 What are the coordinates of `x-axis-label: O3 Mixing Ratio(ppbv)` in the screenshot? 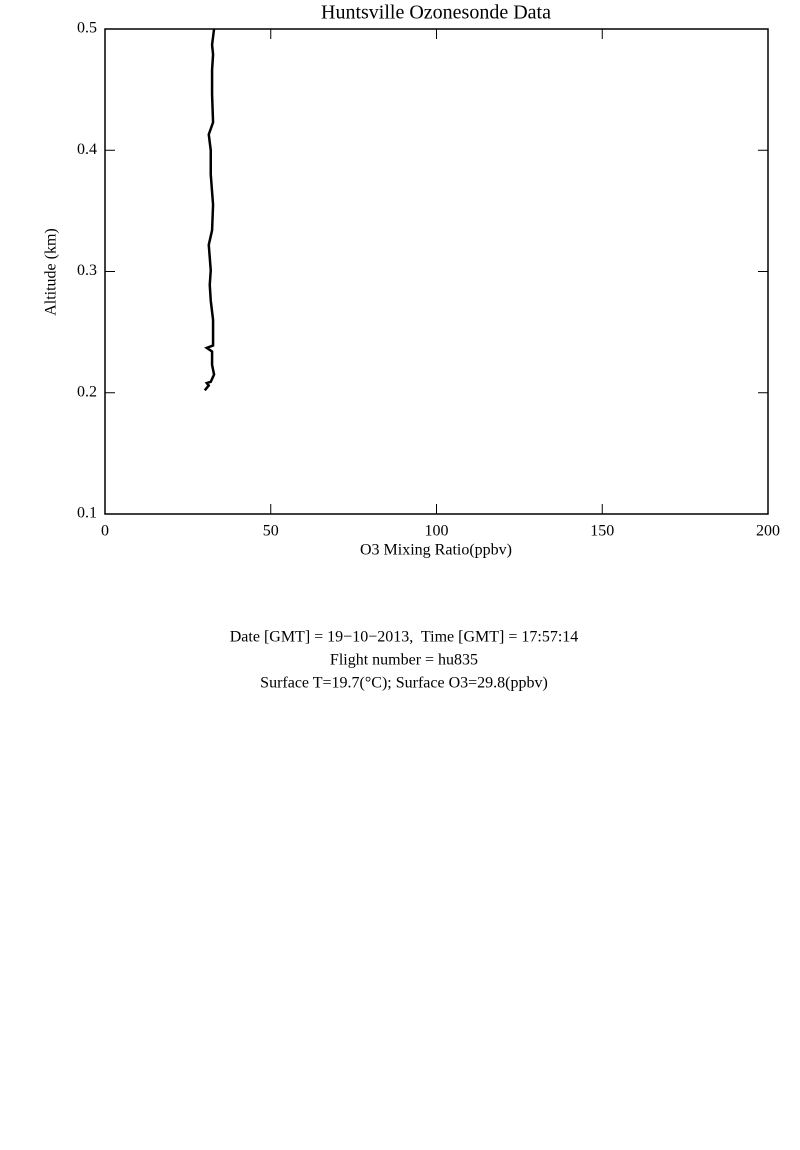 It's located at (436, 550).